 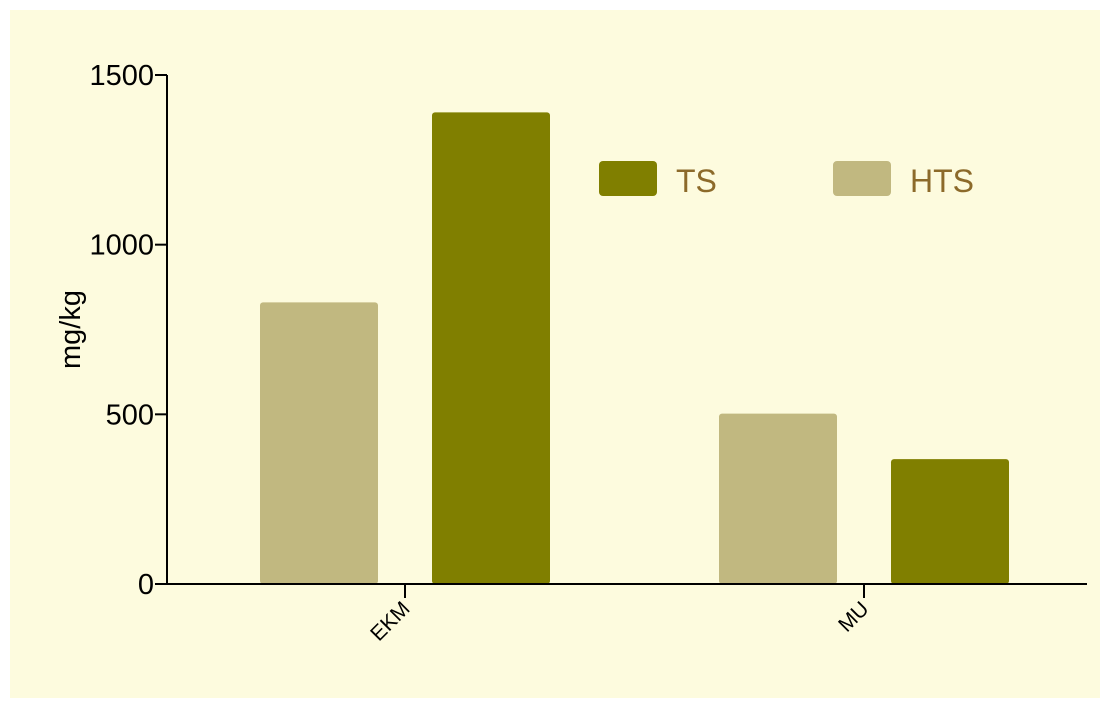 I want to click on x-tick-label-mu: MU, so click(x=853, y=616).